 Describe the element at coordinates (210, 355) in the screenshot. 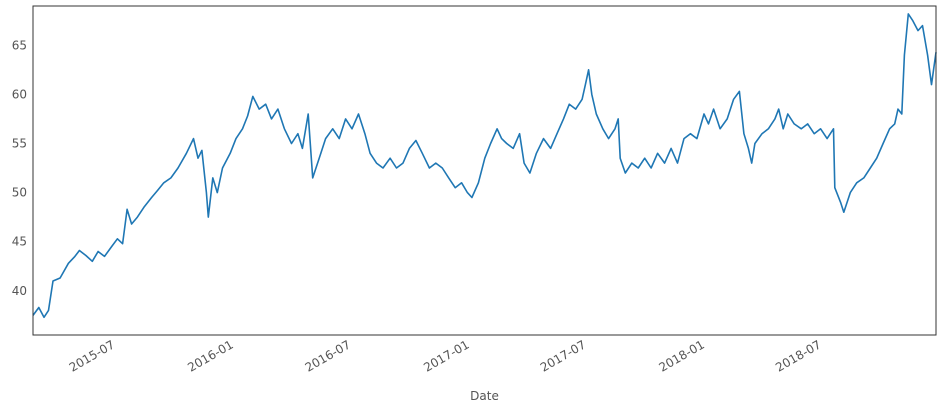

I see `x-tick-label: 2016-01` at that location.